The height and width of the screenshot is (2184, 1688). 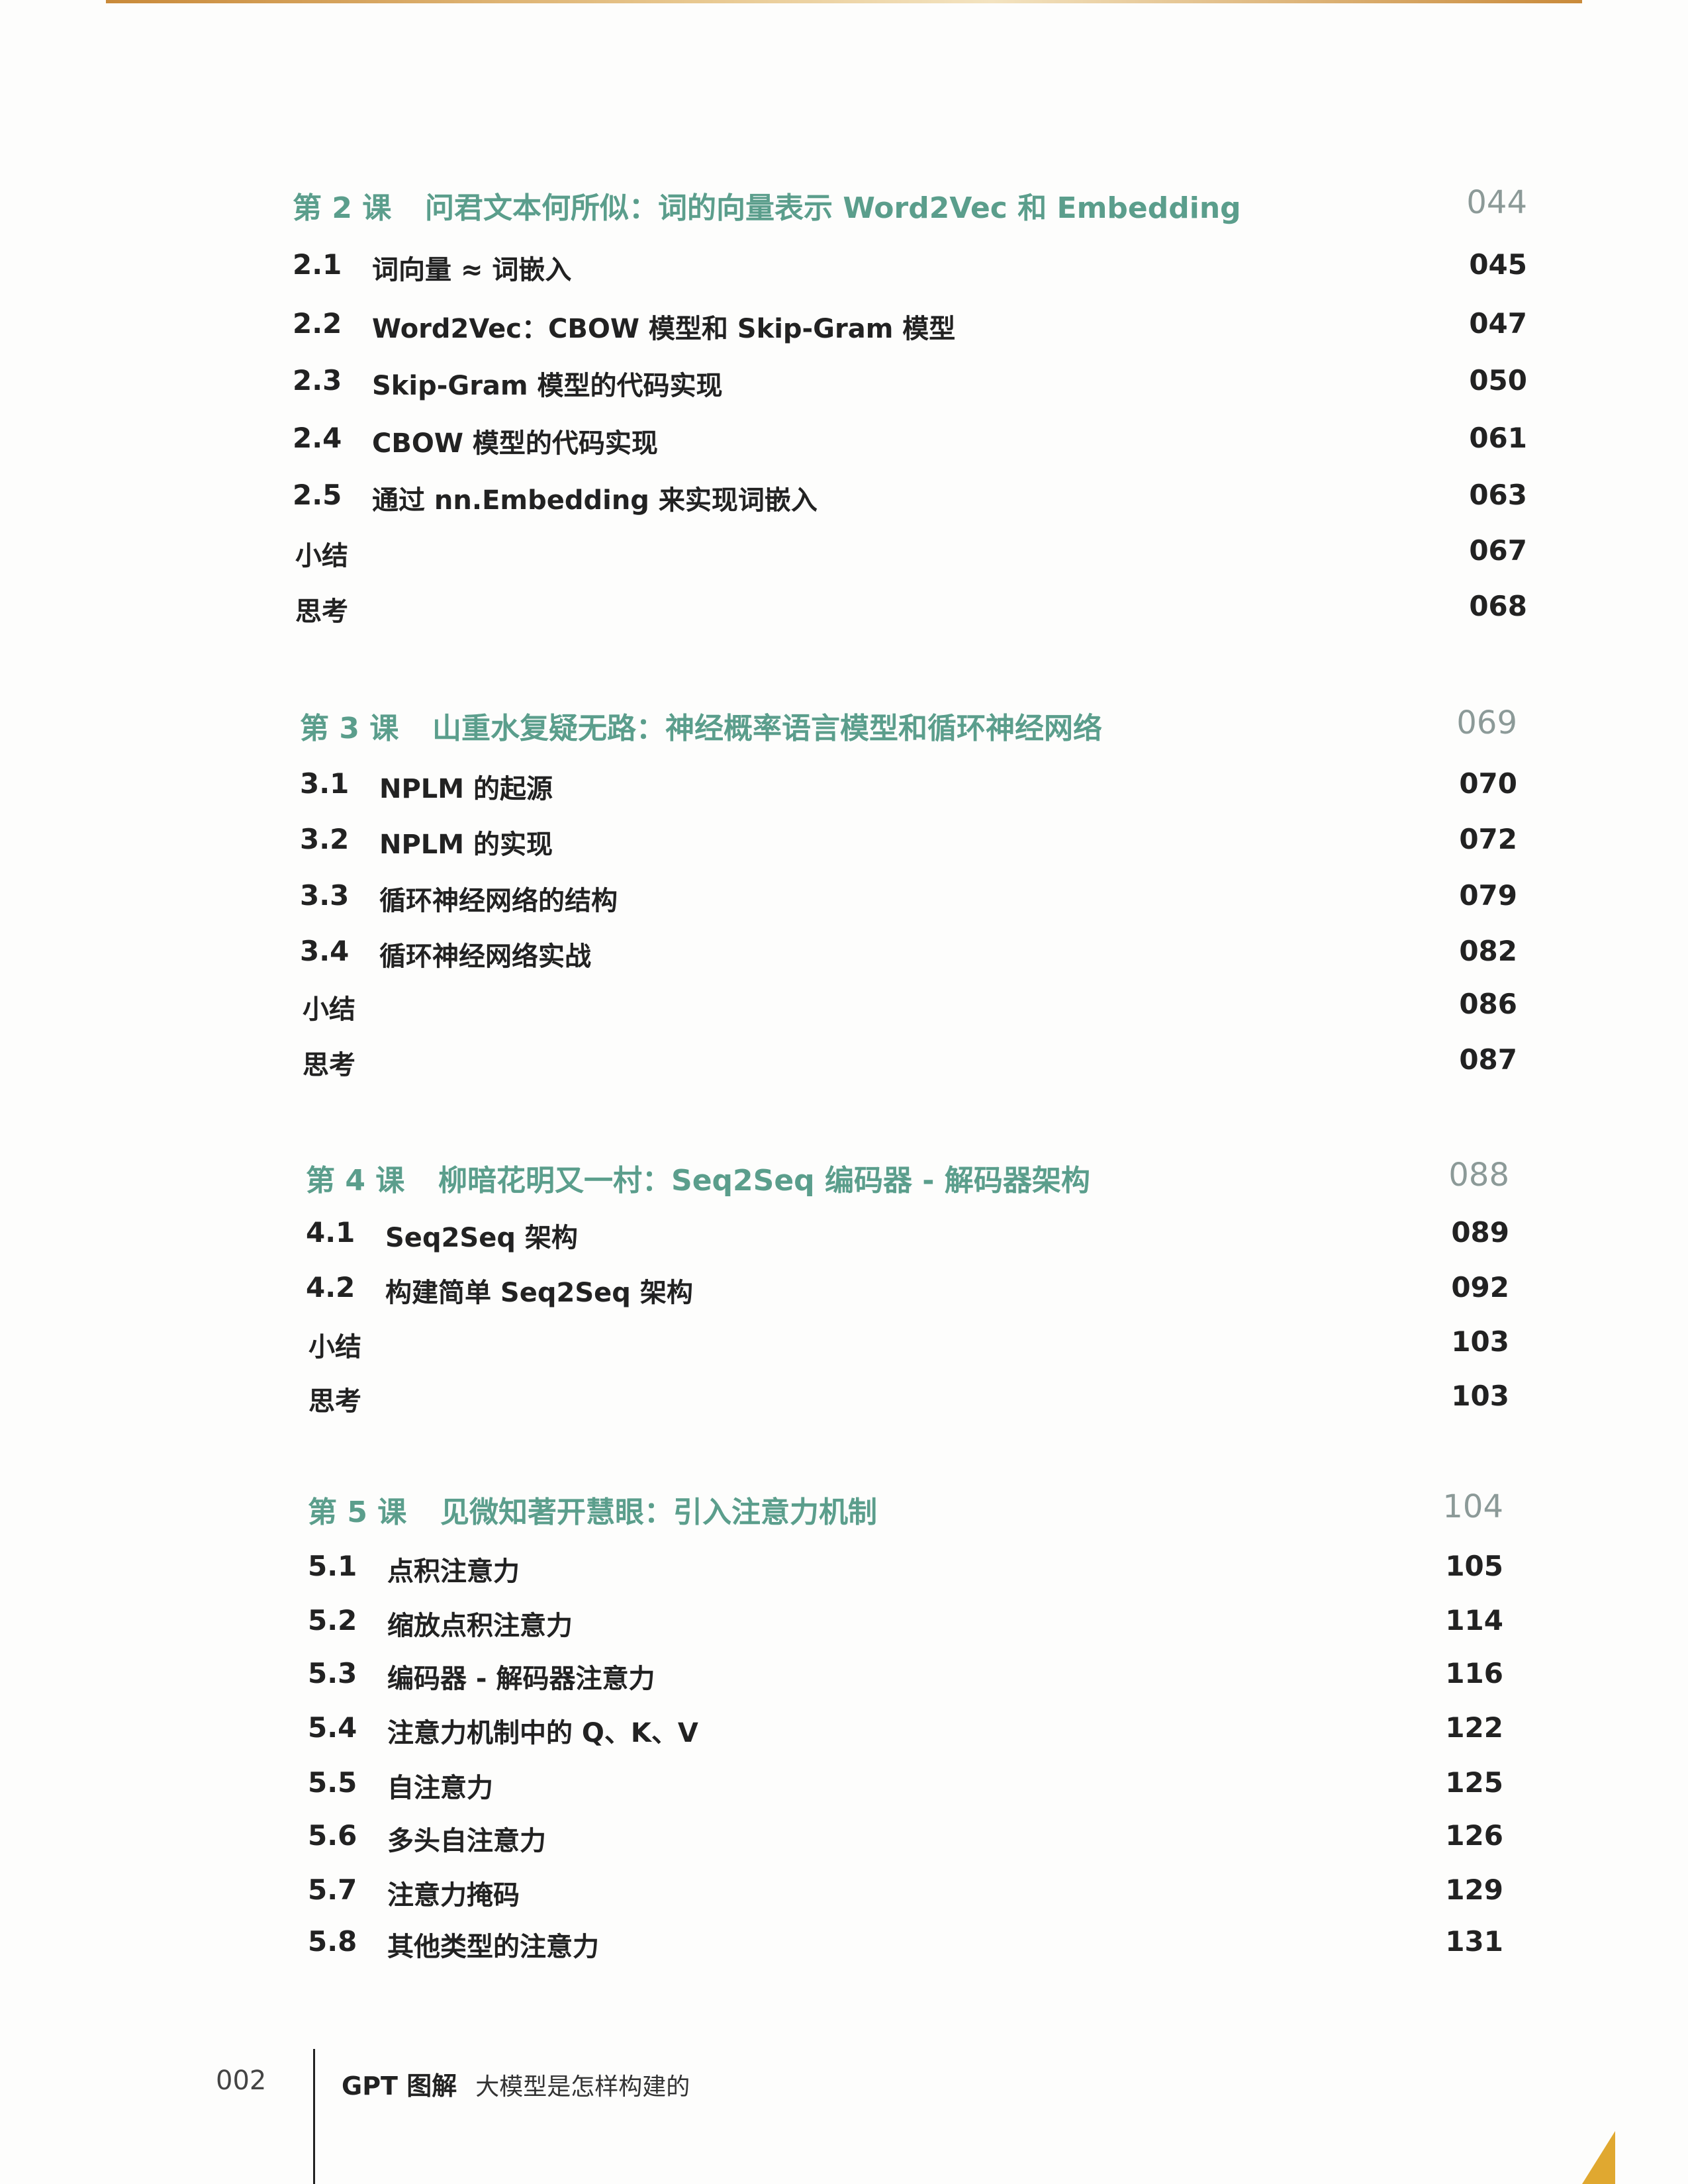 What do you see at coordinates (844, 1007) in the screenshot?
I see `toc-entry: 小结 086` at bounding box center [844, 1007].